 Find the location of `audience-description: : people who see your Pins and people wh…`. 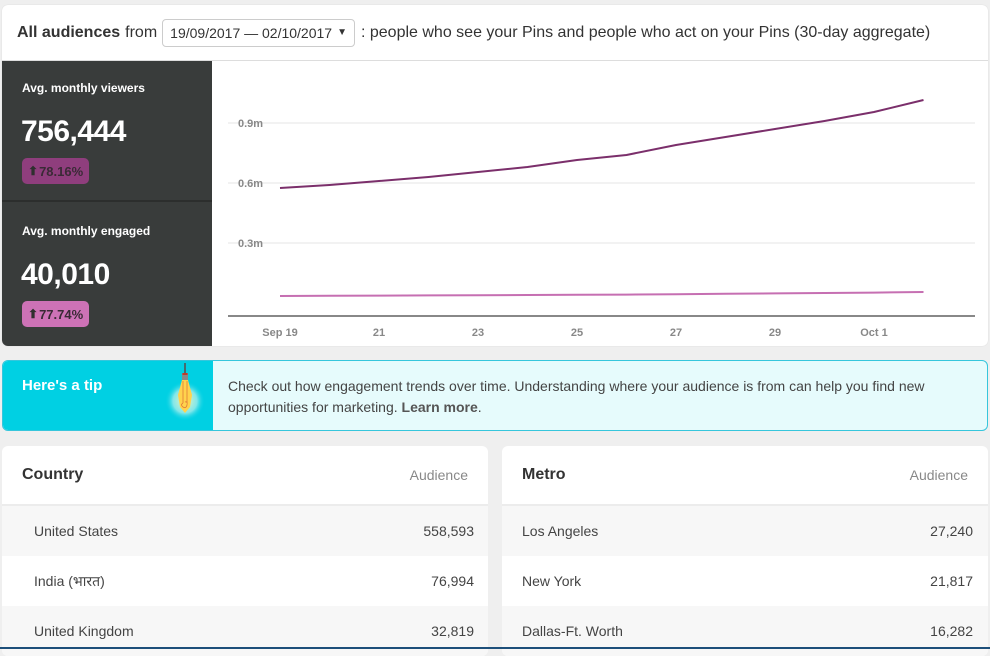

audience-description: : people who see your Pins and people wh… is located at coordinates (645, 32).